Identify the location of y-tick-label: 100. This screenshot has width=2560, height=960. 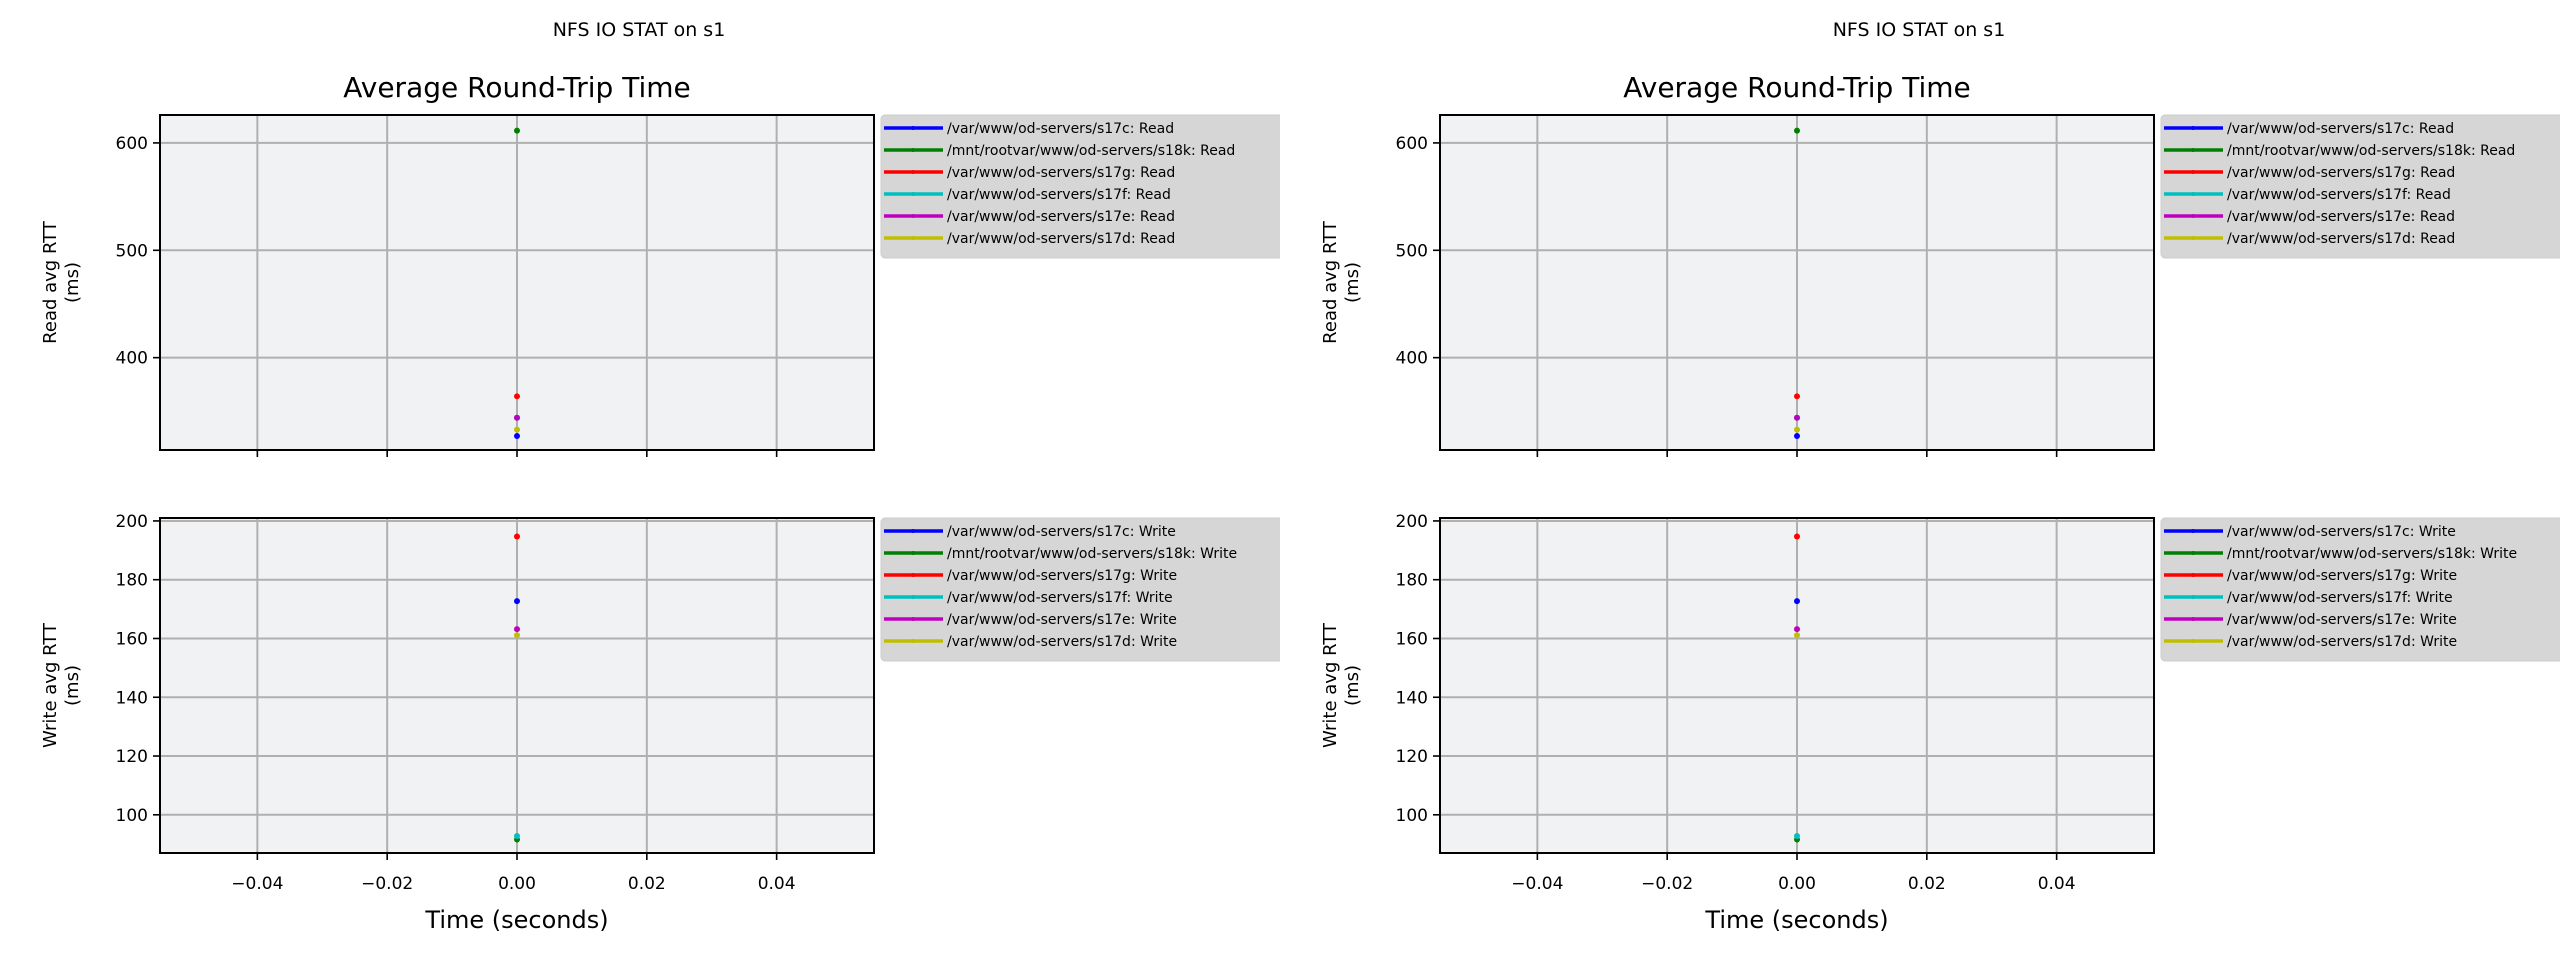
(1412, 816).